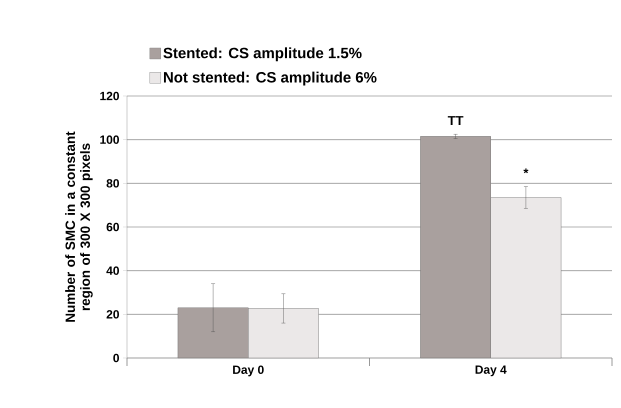 This screenshot has height=408, width=621. What do you see at coordinates (248, 371) in the screenshot?
I see `x-tick-label: Day 0` at bounding box center [248, 371].